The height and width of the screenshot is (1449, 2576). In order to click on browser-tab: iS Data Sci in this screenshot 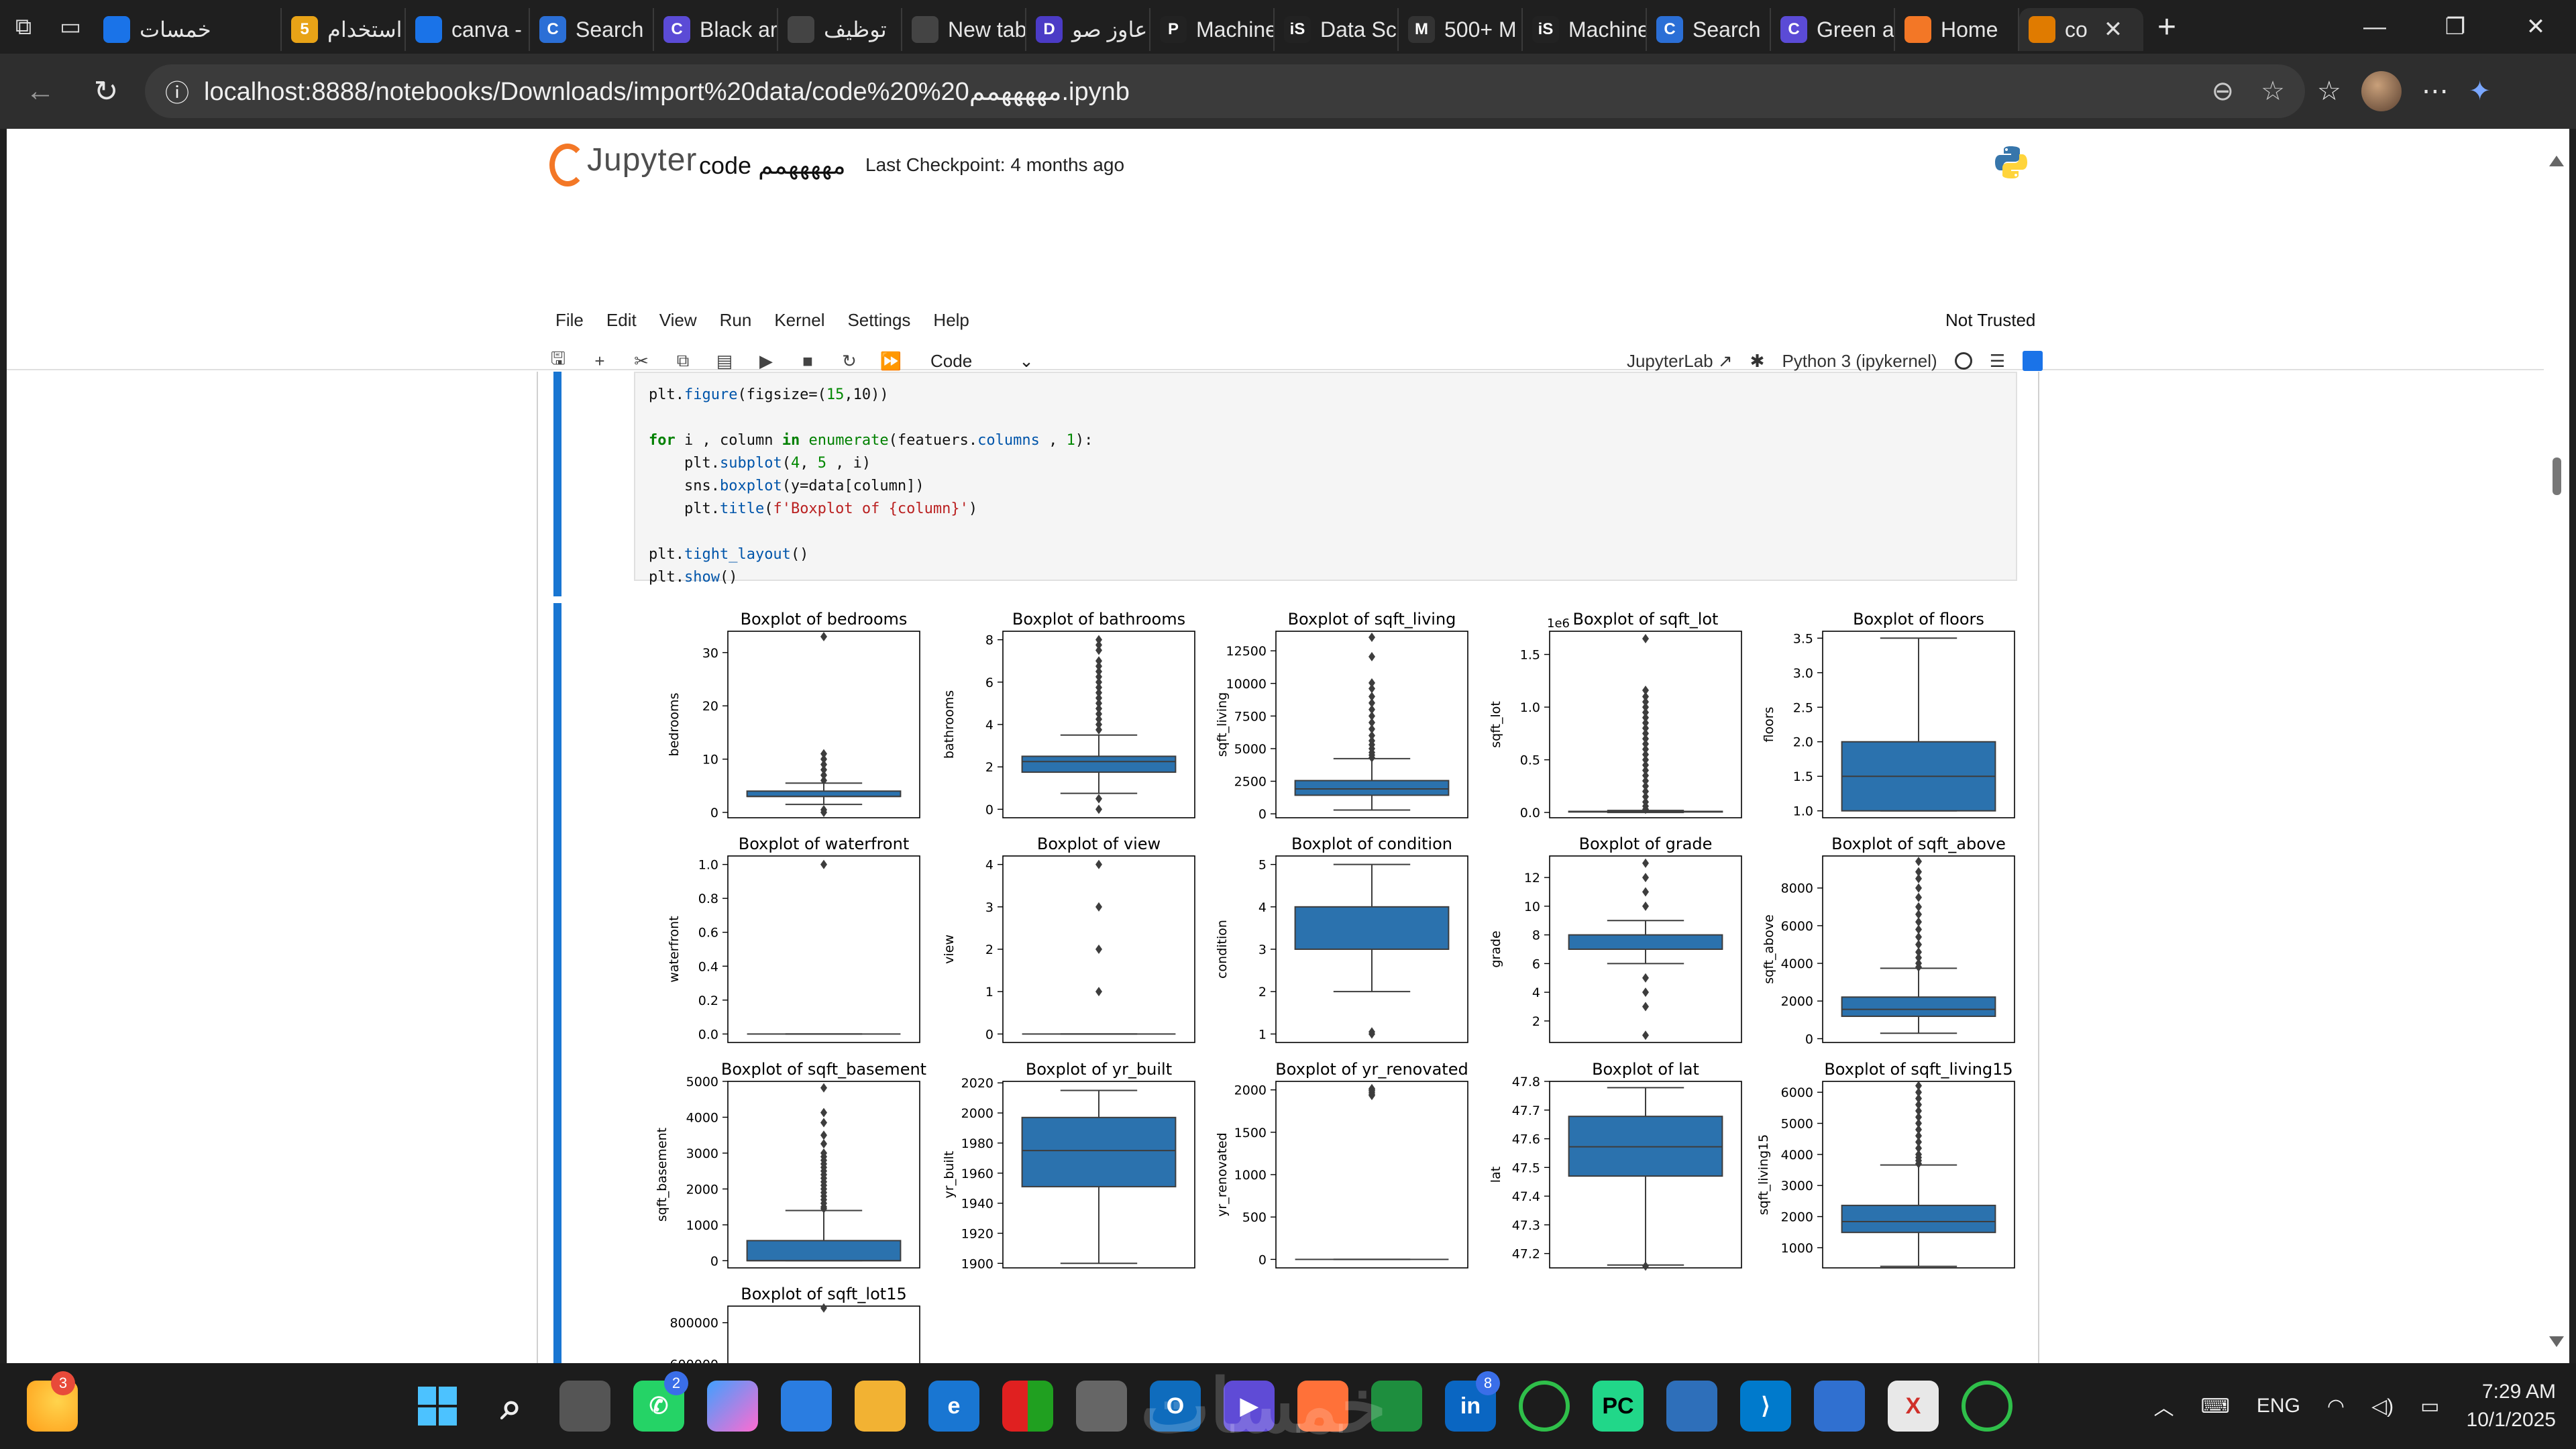, I will do `click(1337, 29)`.